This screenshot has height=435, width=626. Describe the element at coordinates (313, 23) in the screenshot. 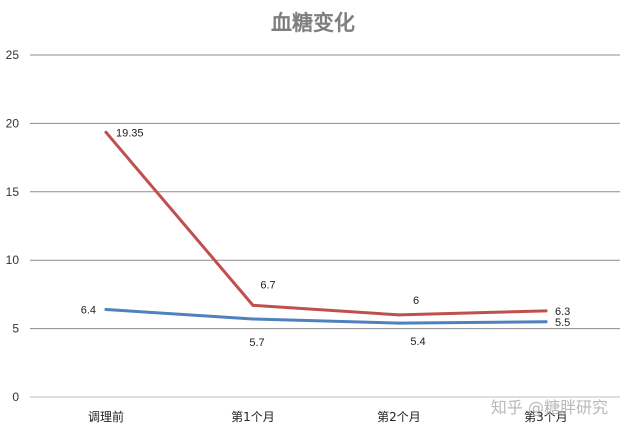

I see `chart-title: 血糖变化` at that location.